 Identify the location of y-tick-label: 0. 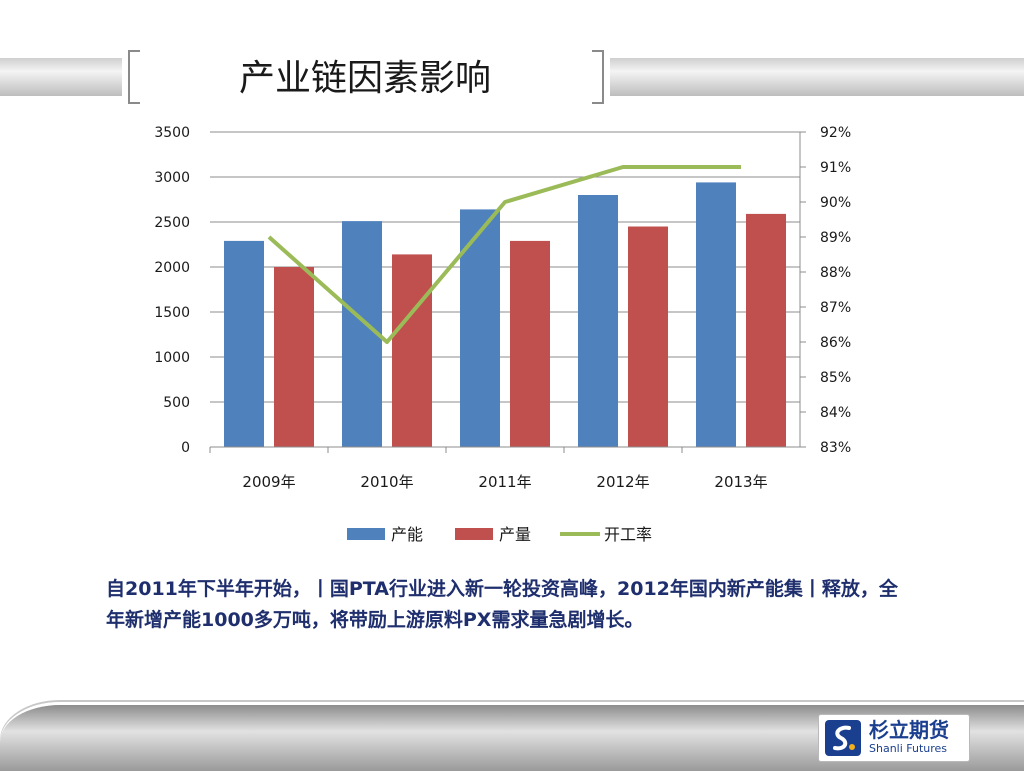
(185, 448).